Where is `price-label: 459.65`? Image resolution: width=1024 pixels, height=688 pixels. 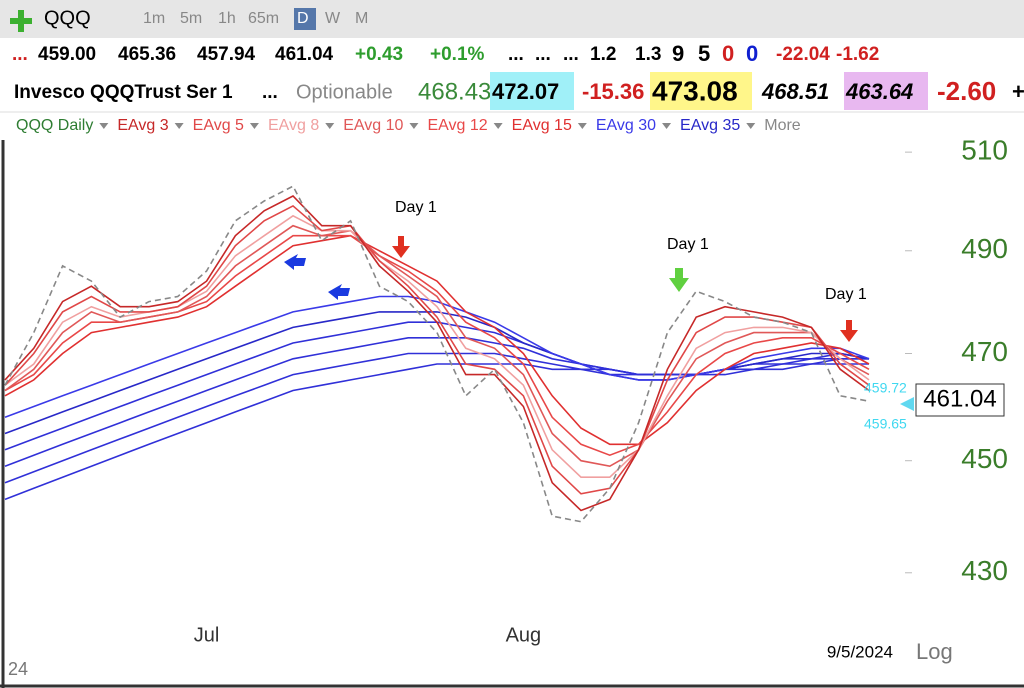 price-label: 459.65 is located at coordinates (885, 424).